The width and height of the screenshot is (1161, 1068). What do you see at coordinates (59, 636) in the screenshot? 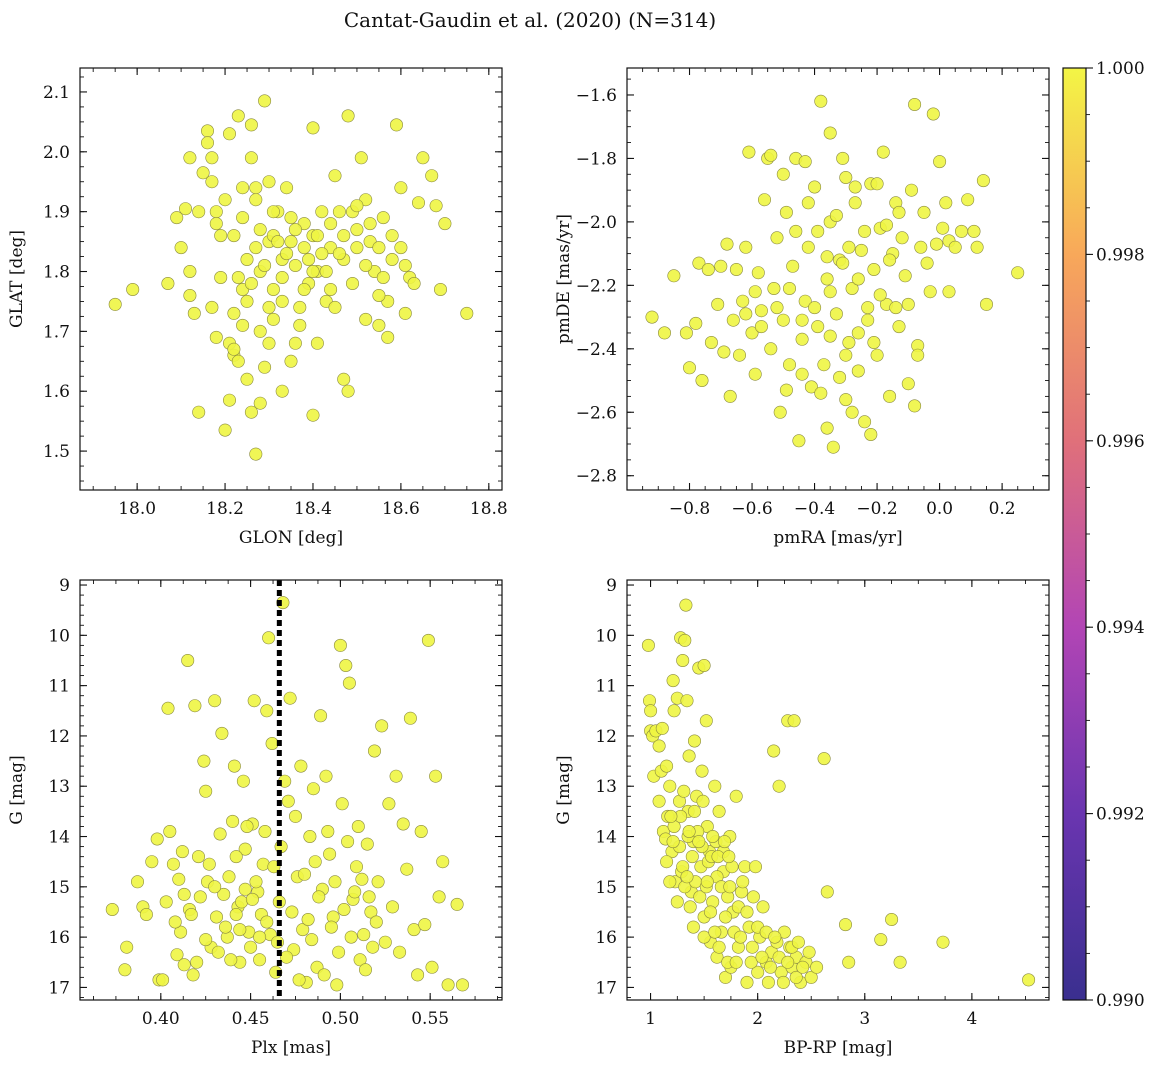
I see `y-tick-label: 10` at bounding box center [59, 636].